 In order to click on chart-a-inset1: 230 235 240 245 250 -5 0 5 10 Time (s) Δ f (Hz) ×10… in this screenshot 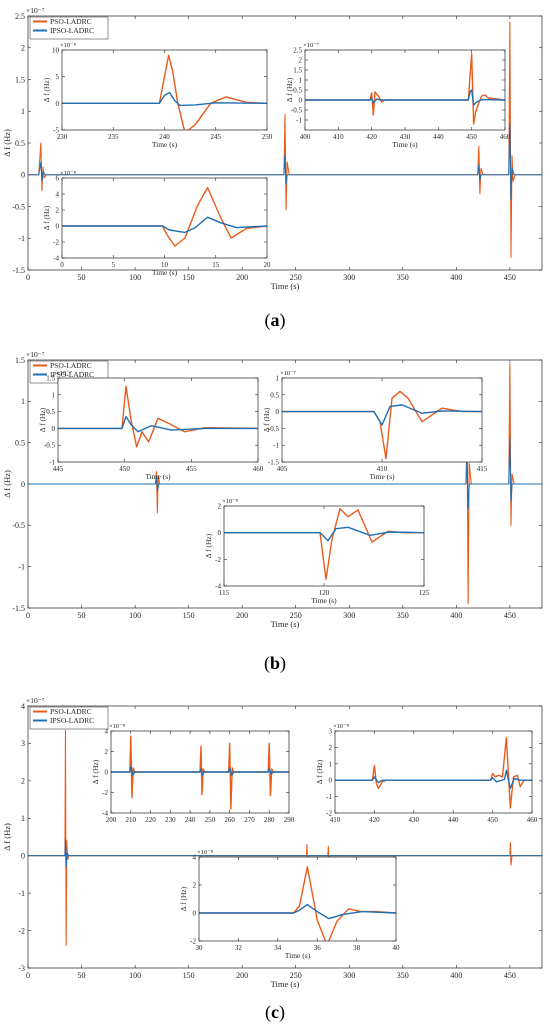, I will do `click(157, 95)`.